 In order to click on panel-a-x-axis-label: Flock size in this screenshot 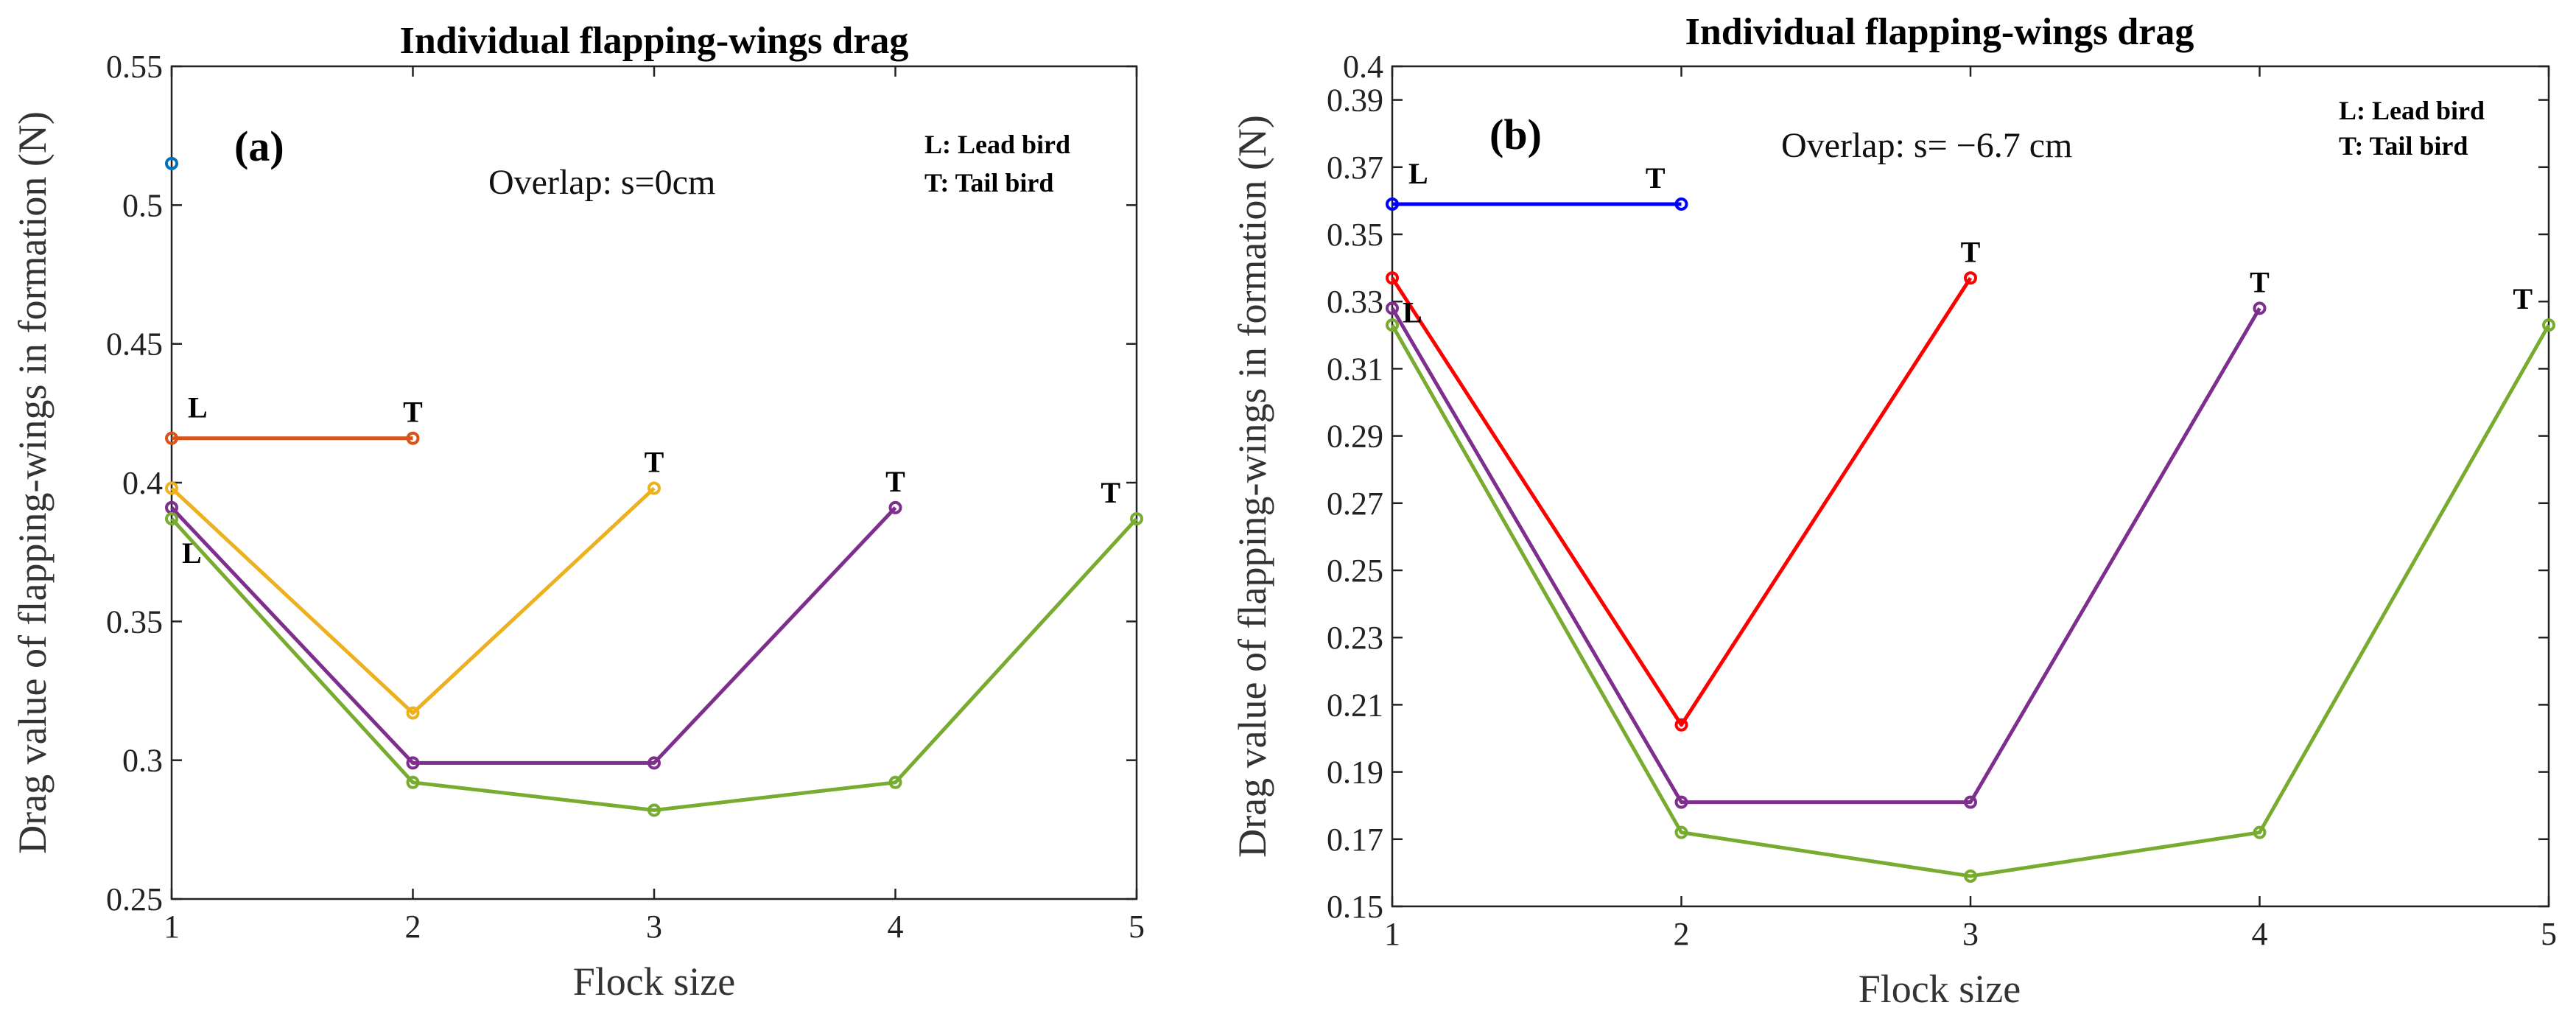, I will do `click(654, 982)`.